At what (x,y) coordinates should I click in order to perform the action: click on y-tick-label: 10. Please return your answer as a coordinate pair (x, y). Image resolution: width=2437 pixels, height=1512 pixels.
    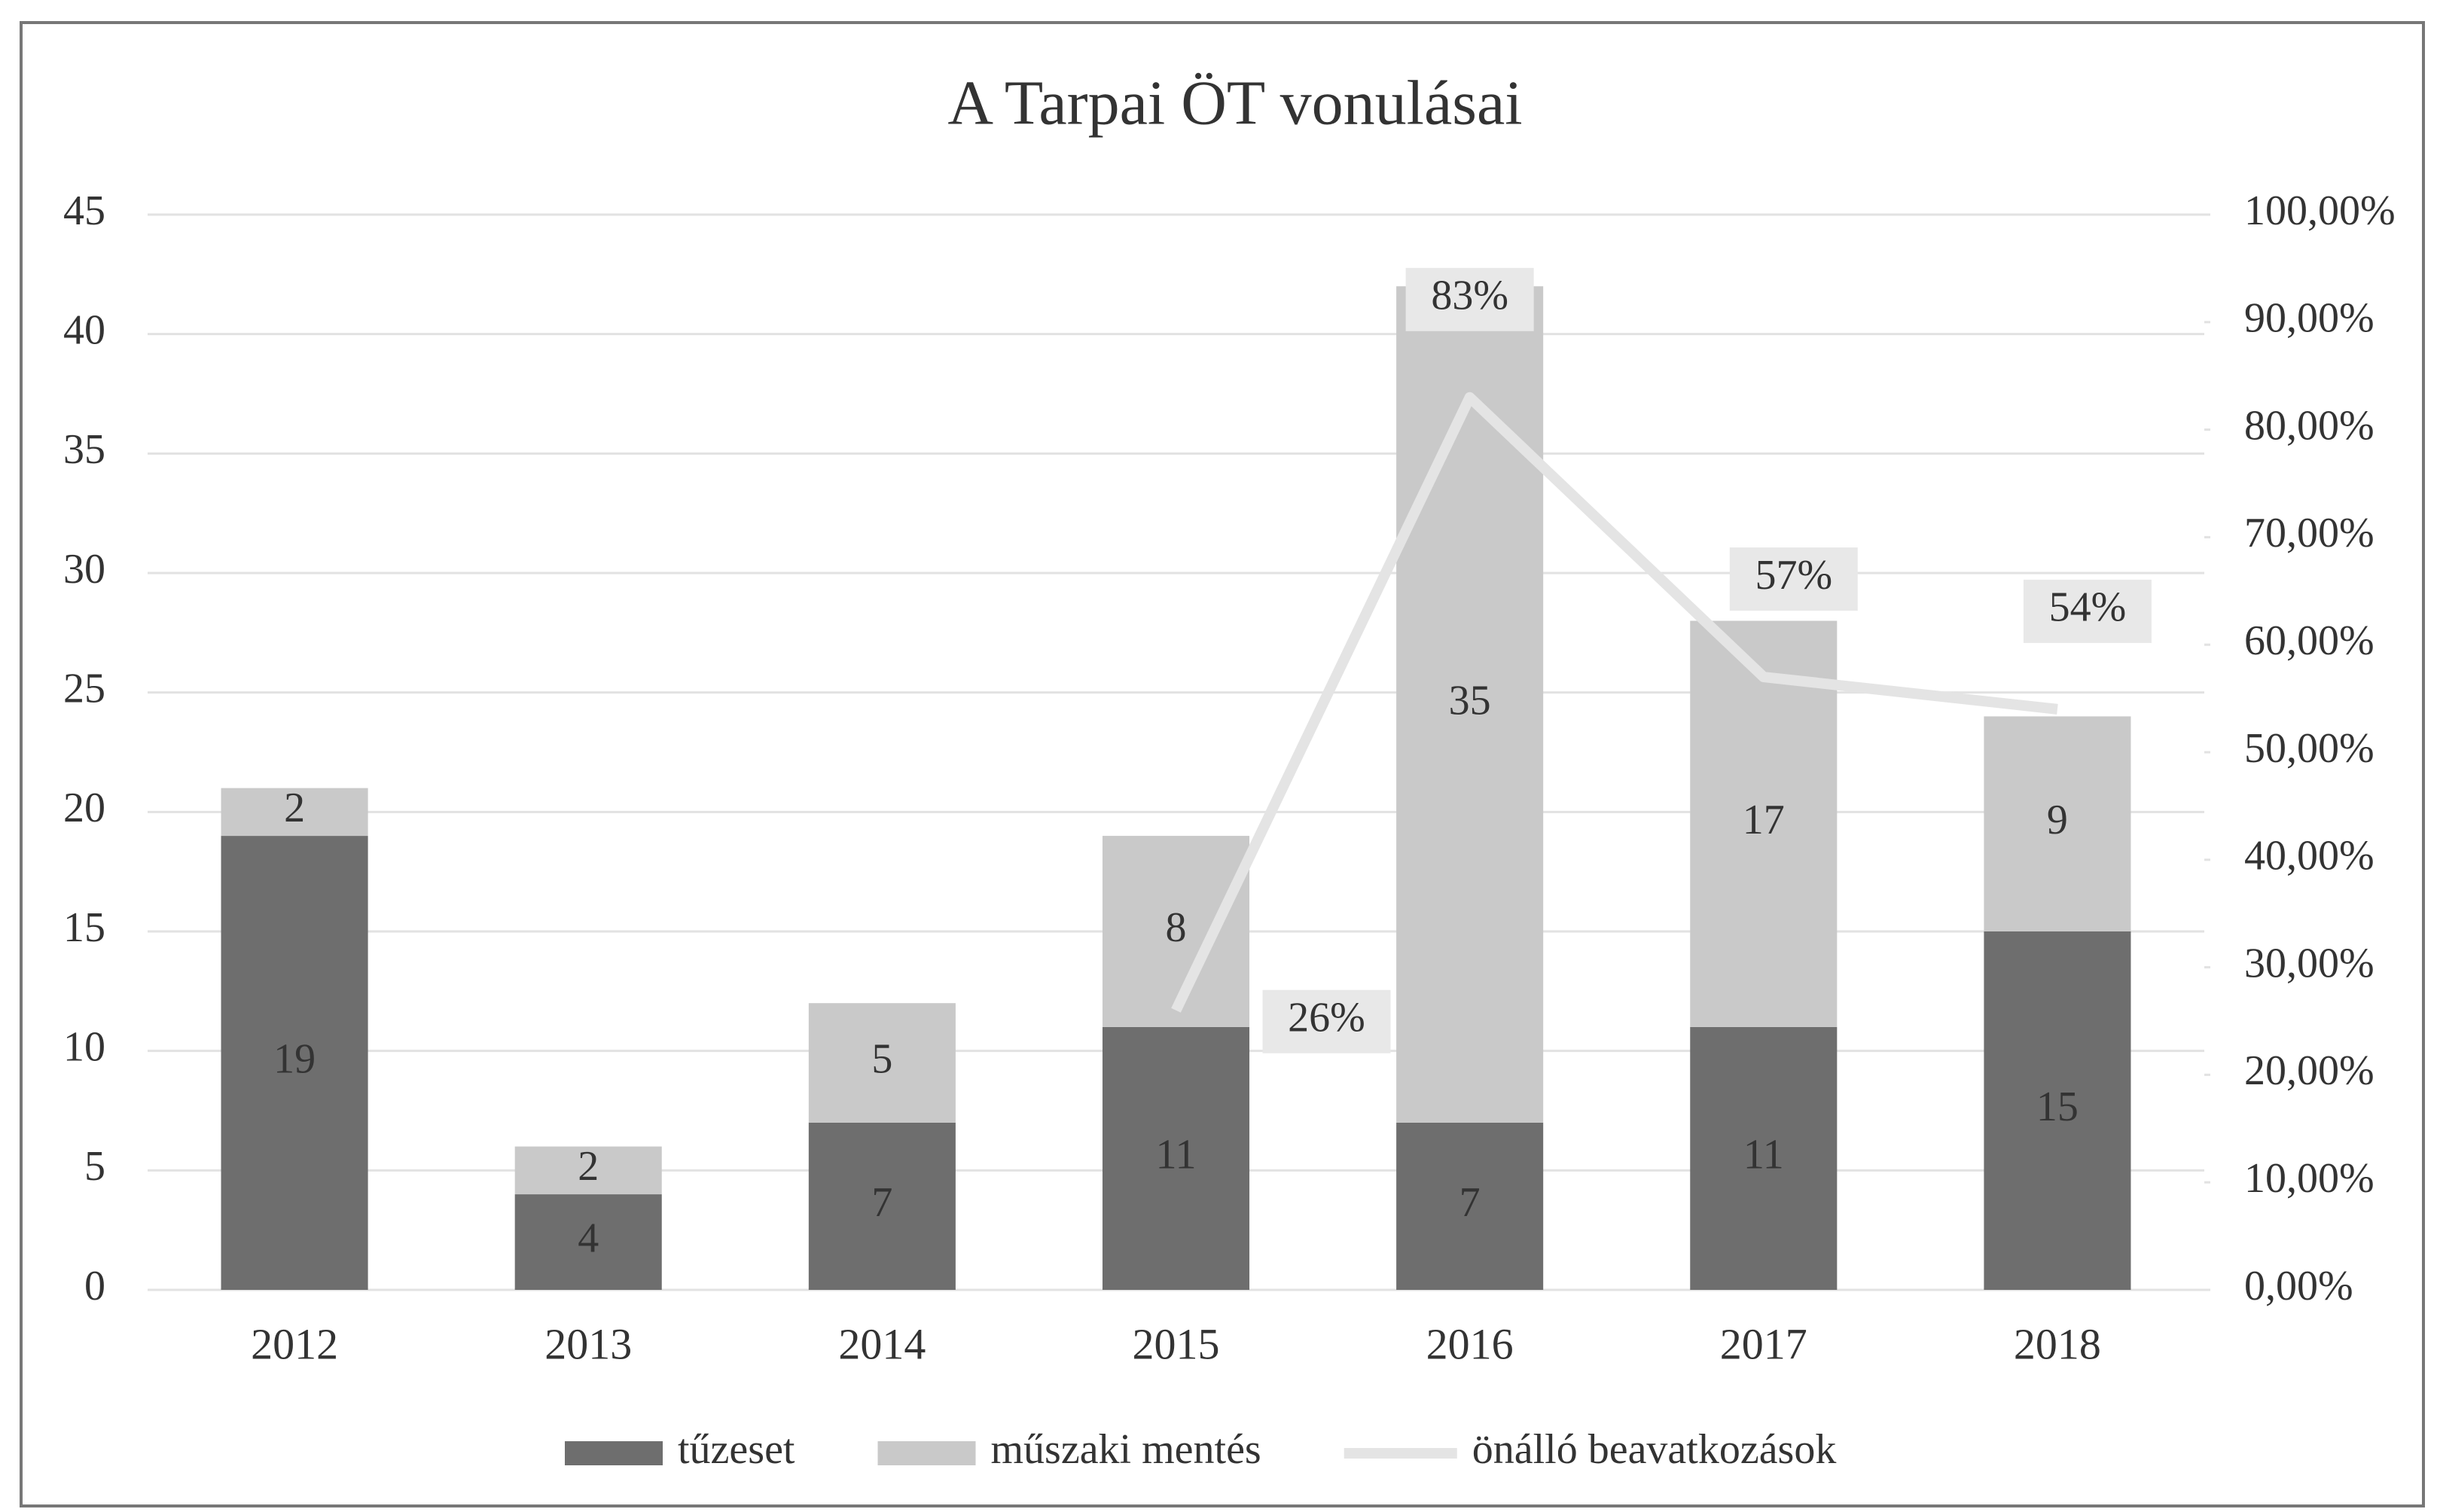
    Looking at the image, I should click on (84, 1047).